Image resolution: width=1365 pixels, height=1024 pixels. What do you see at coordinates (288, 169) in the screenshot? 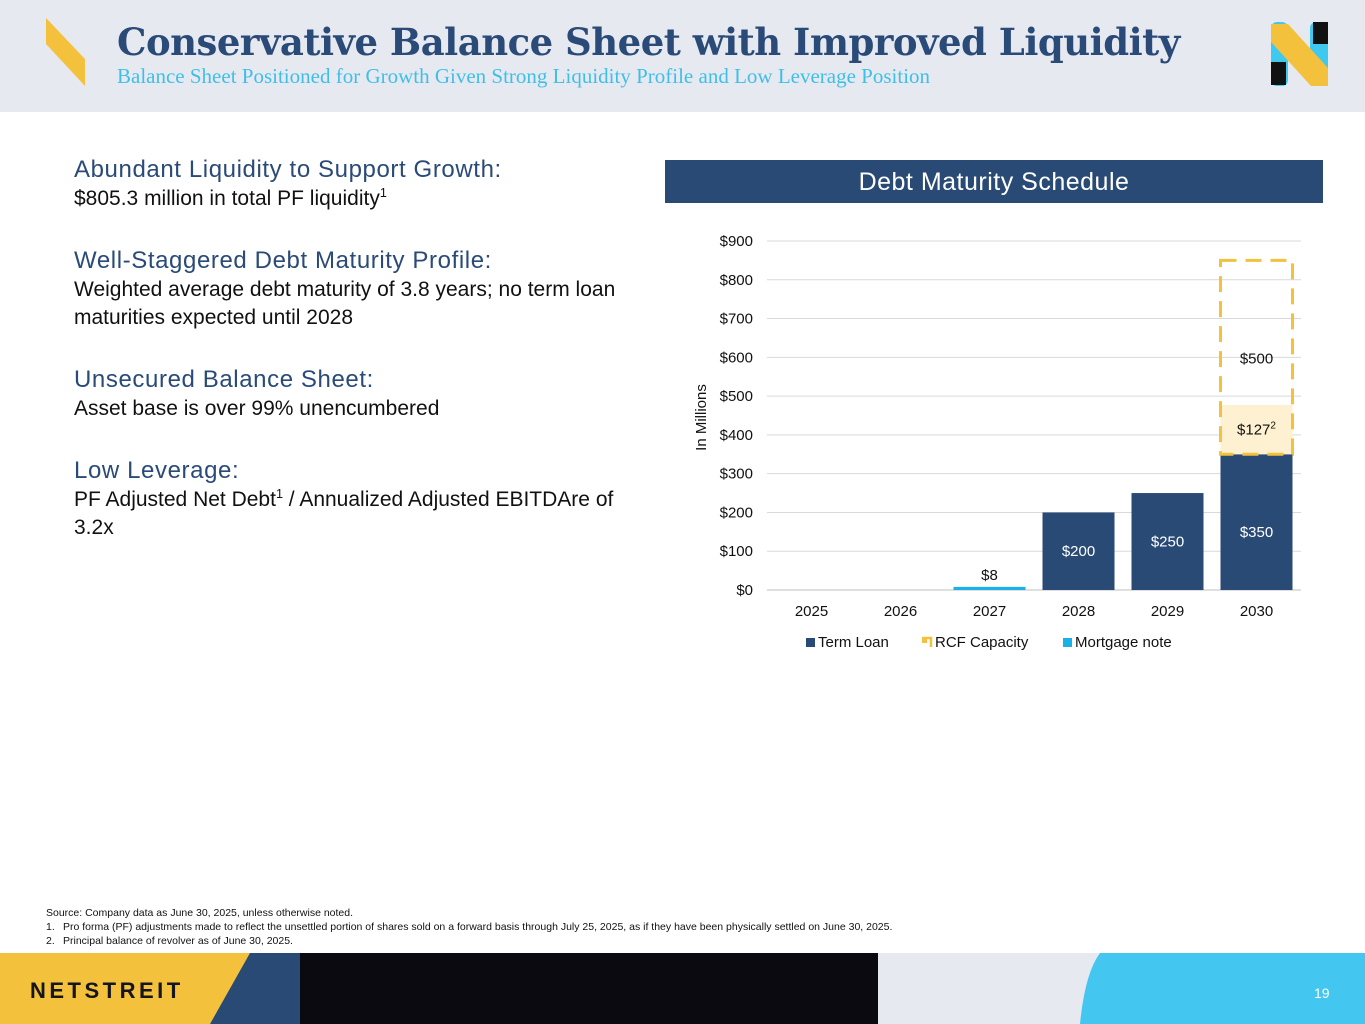
I see `section-heading: Abundant Liquidity to Support Growth:` at bounding box center [288, 169].